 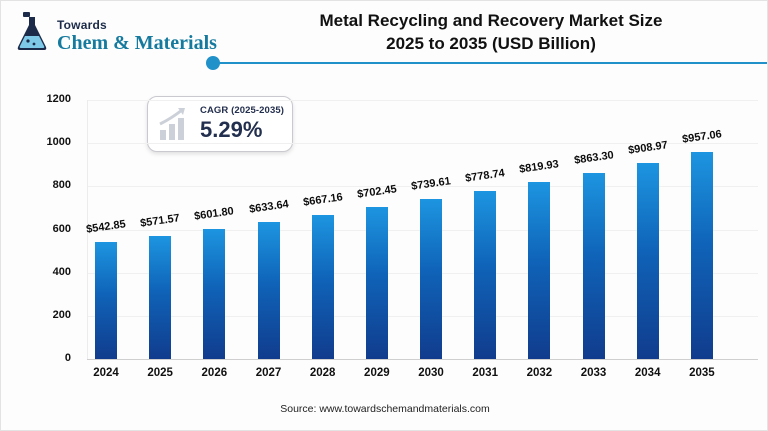 I want to click on x-axis-tick-2033: 2033, so click(x=593, y=373).